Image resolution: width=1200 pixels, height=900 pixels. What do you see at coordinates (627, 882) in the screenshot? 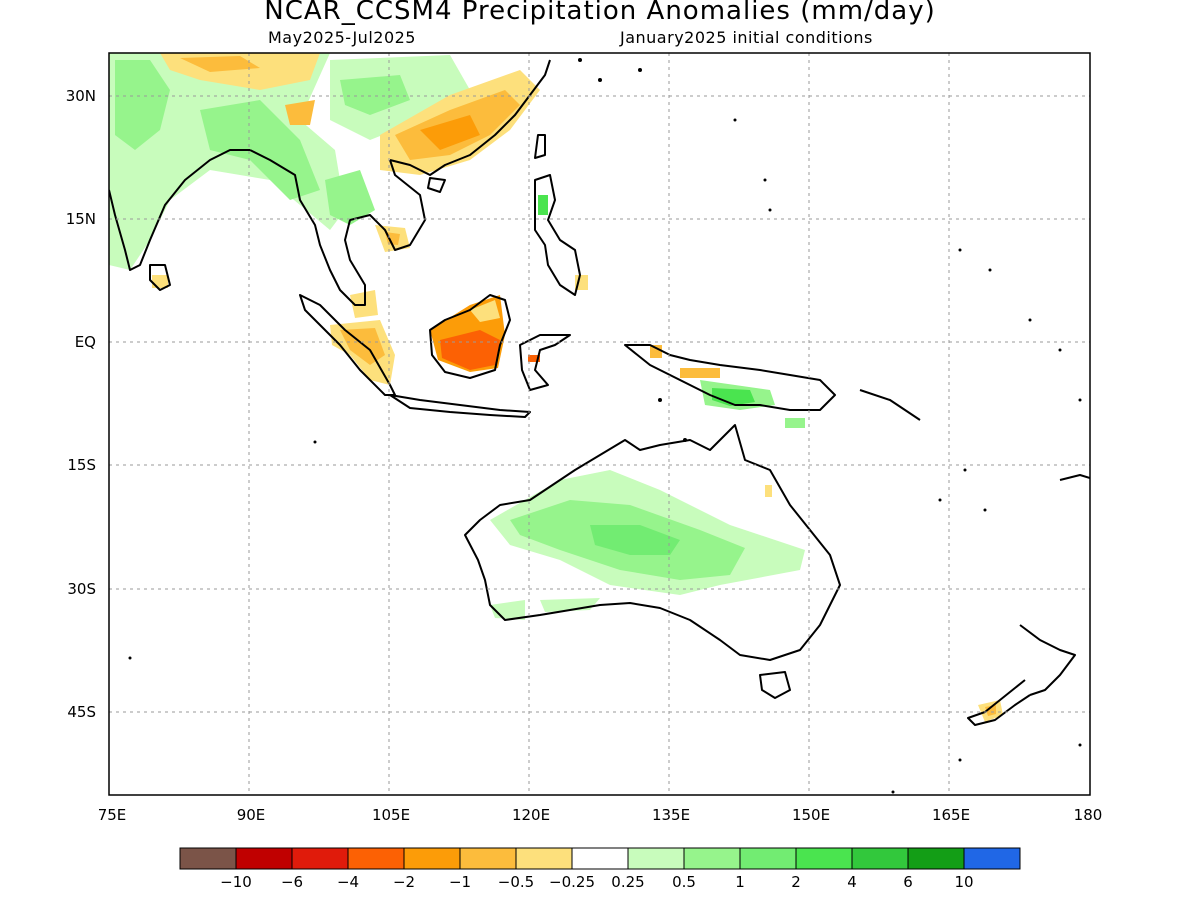
I see `colorbar-label: 0.25` at bounding box center [627, 882].